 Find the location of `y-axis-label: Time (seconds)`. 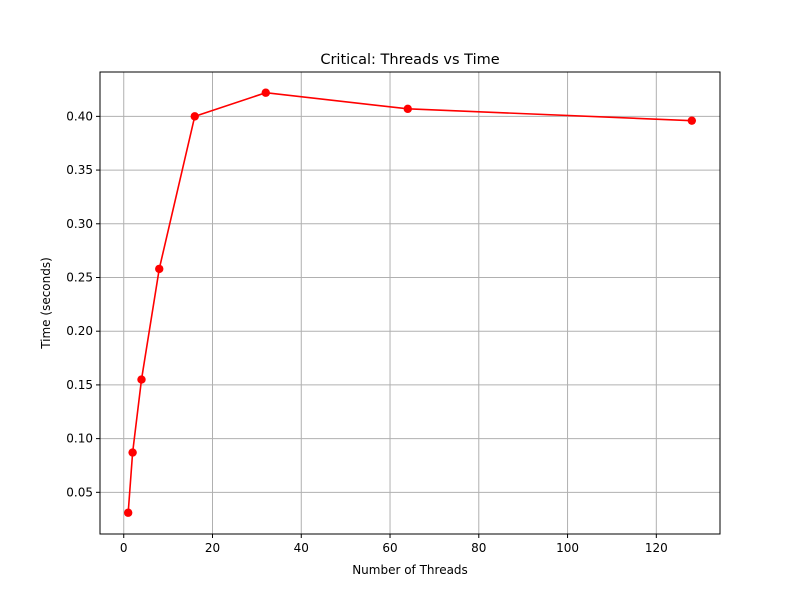

y-axis-label: Time (seconds) is located at coordinates (46, 303).